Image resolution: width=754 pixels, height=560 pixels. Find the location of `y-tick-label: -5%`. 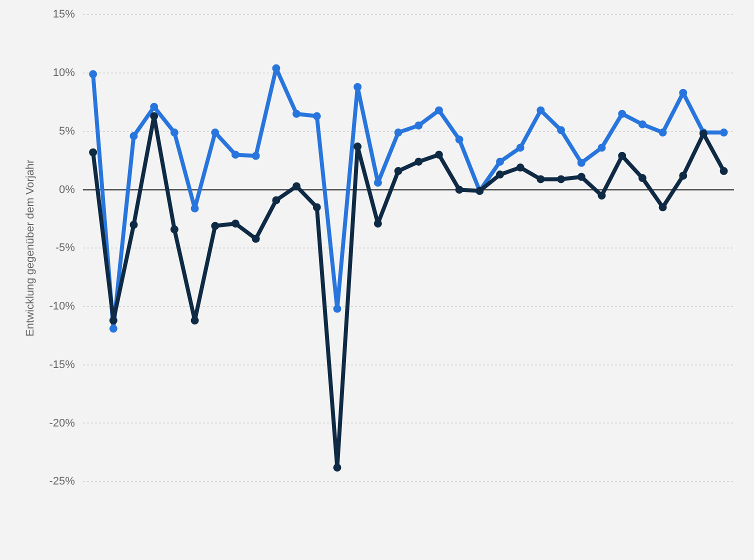

y-tick-label: -5% is located at coordinates (65, 248).